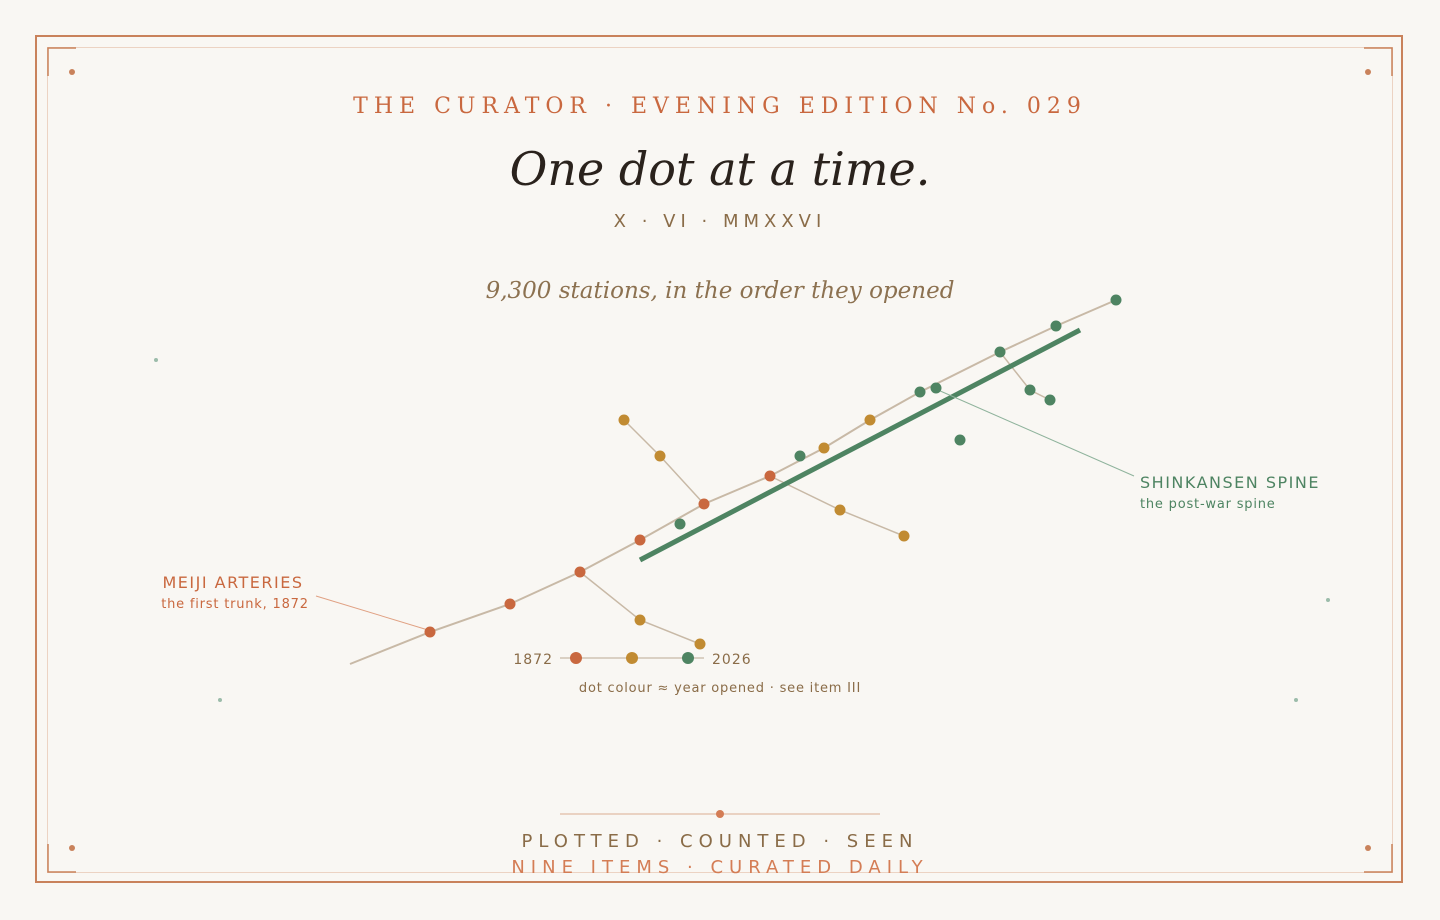 The image size is (1440, 920). I want to click on headline: One dot at a time., so click(720, 169).